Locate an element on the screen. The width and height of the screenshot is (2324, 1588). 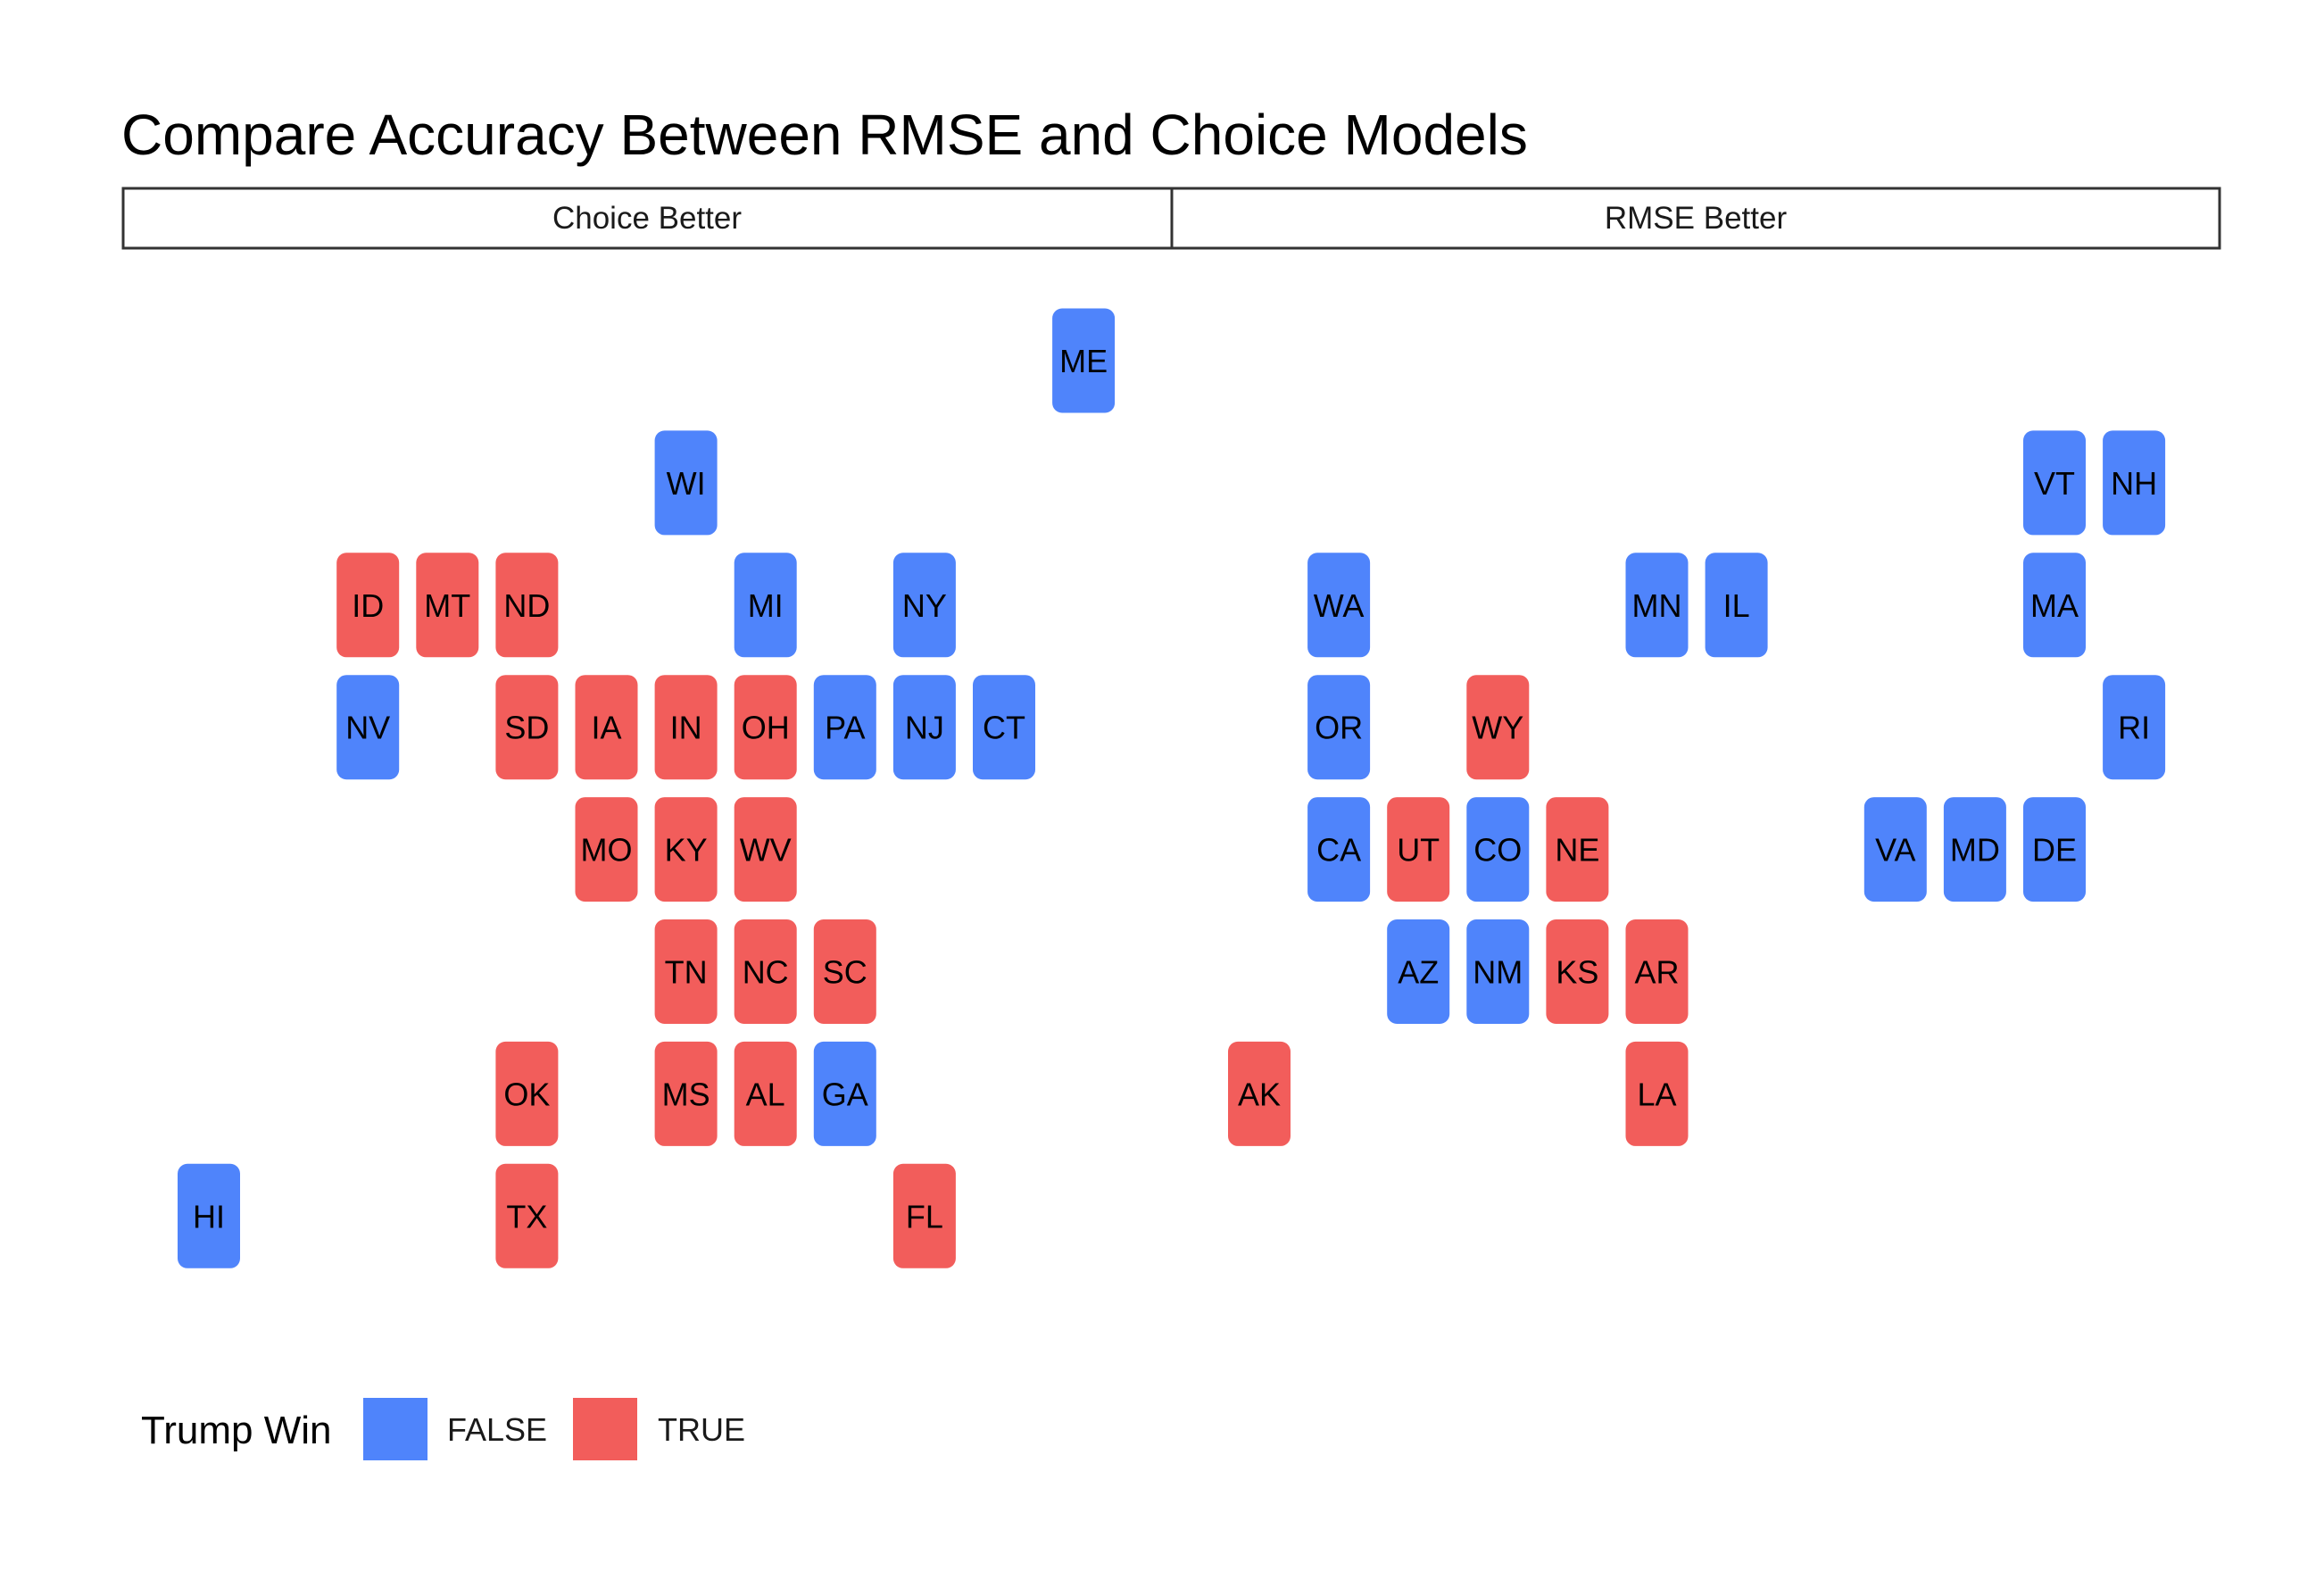
tile-hi: HI is located at coordinates (209, 1216).